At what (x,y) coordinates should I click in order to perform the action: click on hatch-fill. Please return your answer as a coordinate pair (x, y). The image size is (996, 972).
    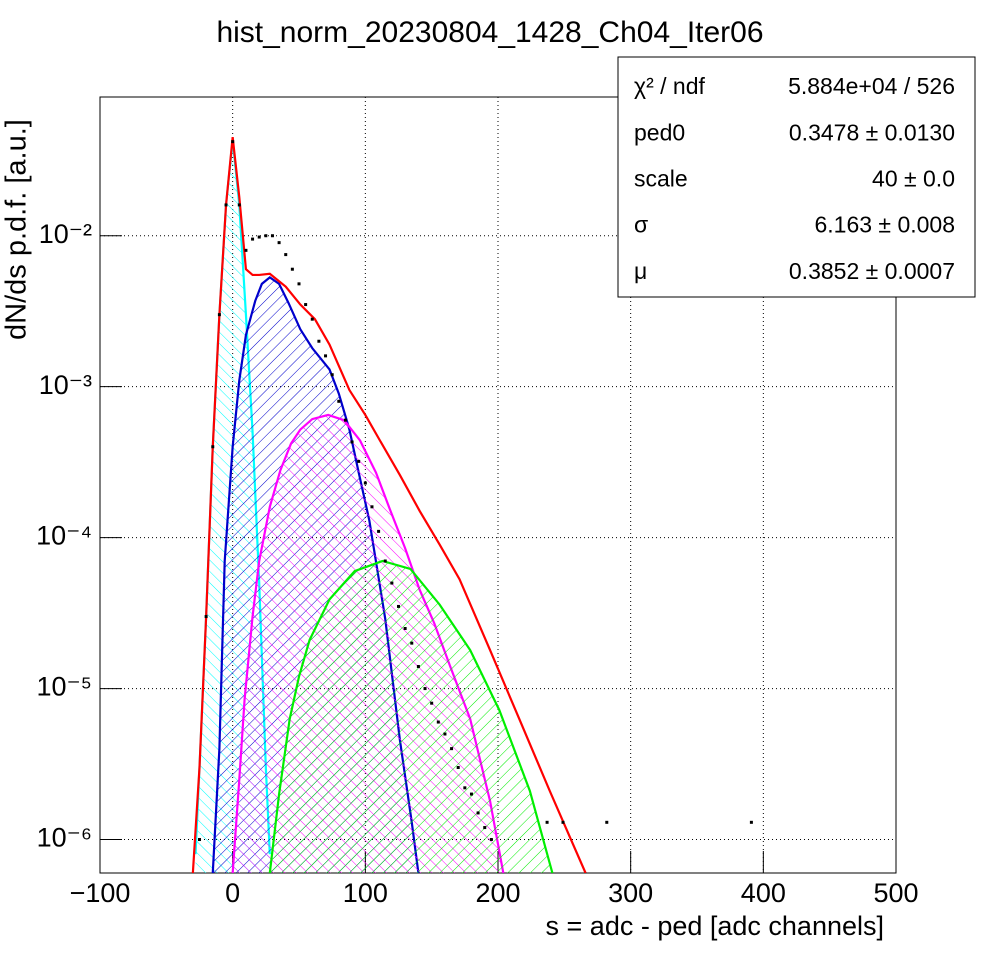
    Looking at the image, I should click on (411, 717).